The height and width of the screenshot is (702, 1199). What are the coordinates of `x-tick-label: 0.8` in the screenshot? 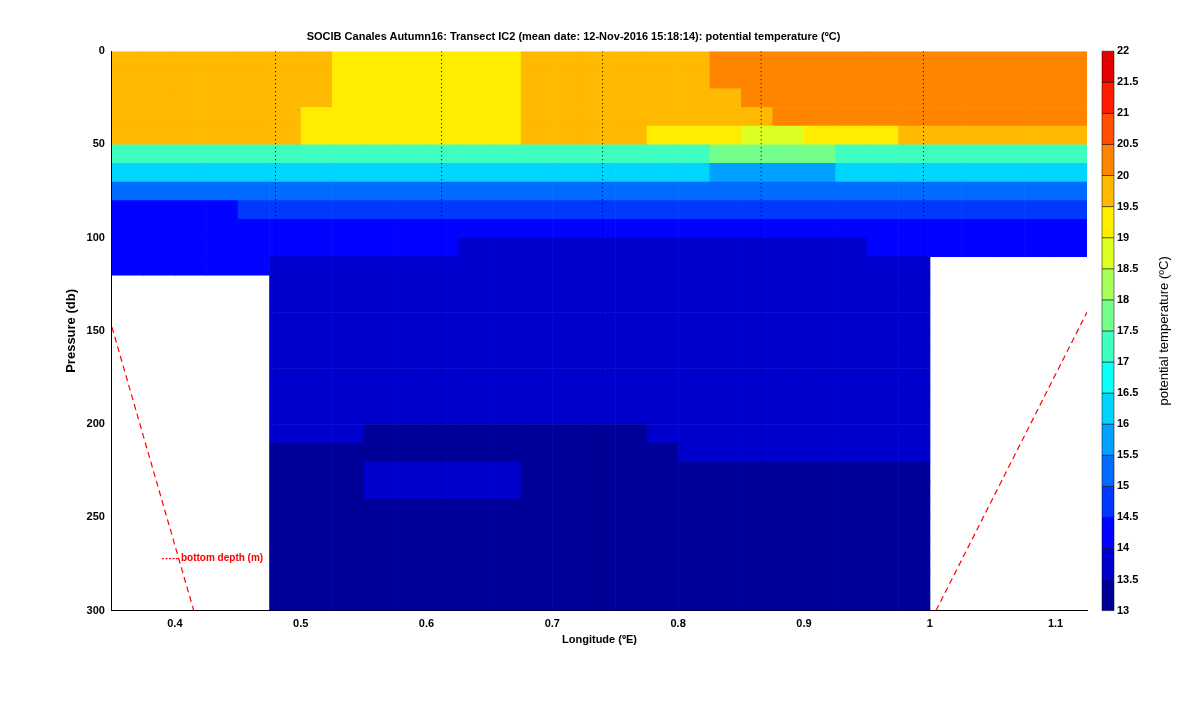 It's located at (678, 623).